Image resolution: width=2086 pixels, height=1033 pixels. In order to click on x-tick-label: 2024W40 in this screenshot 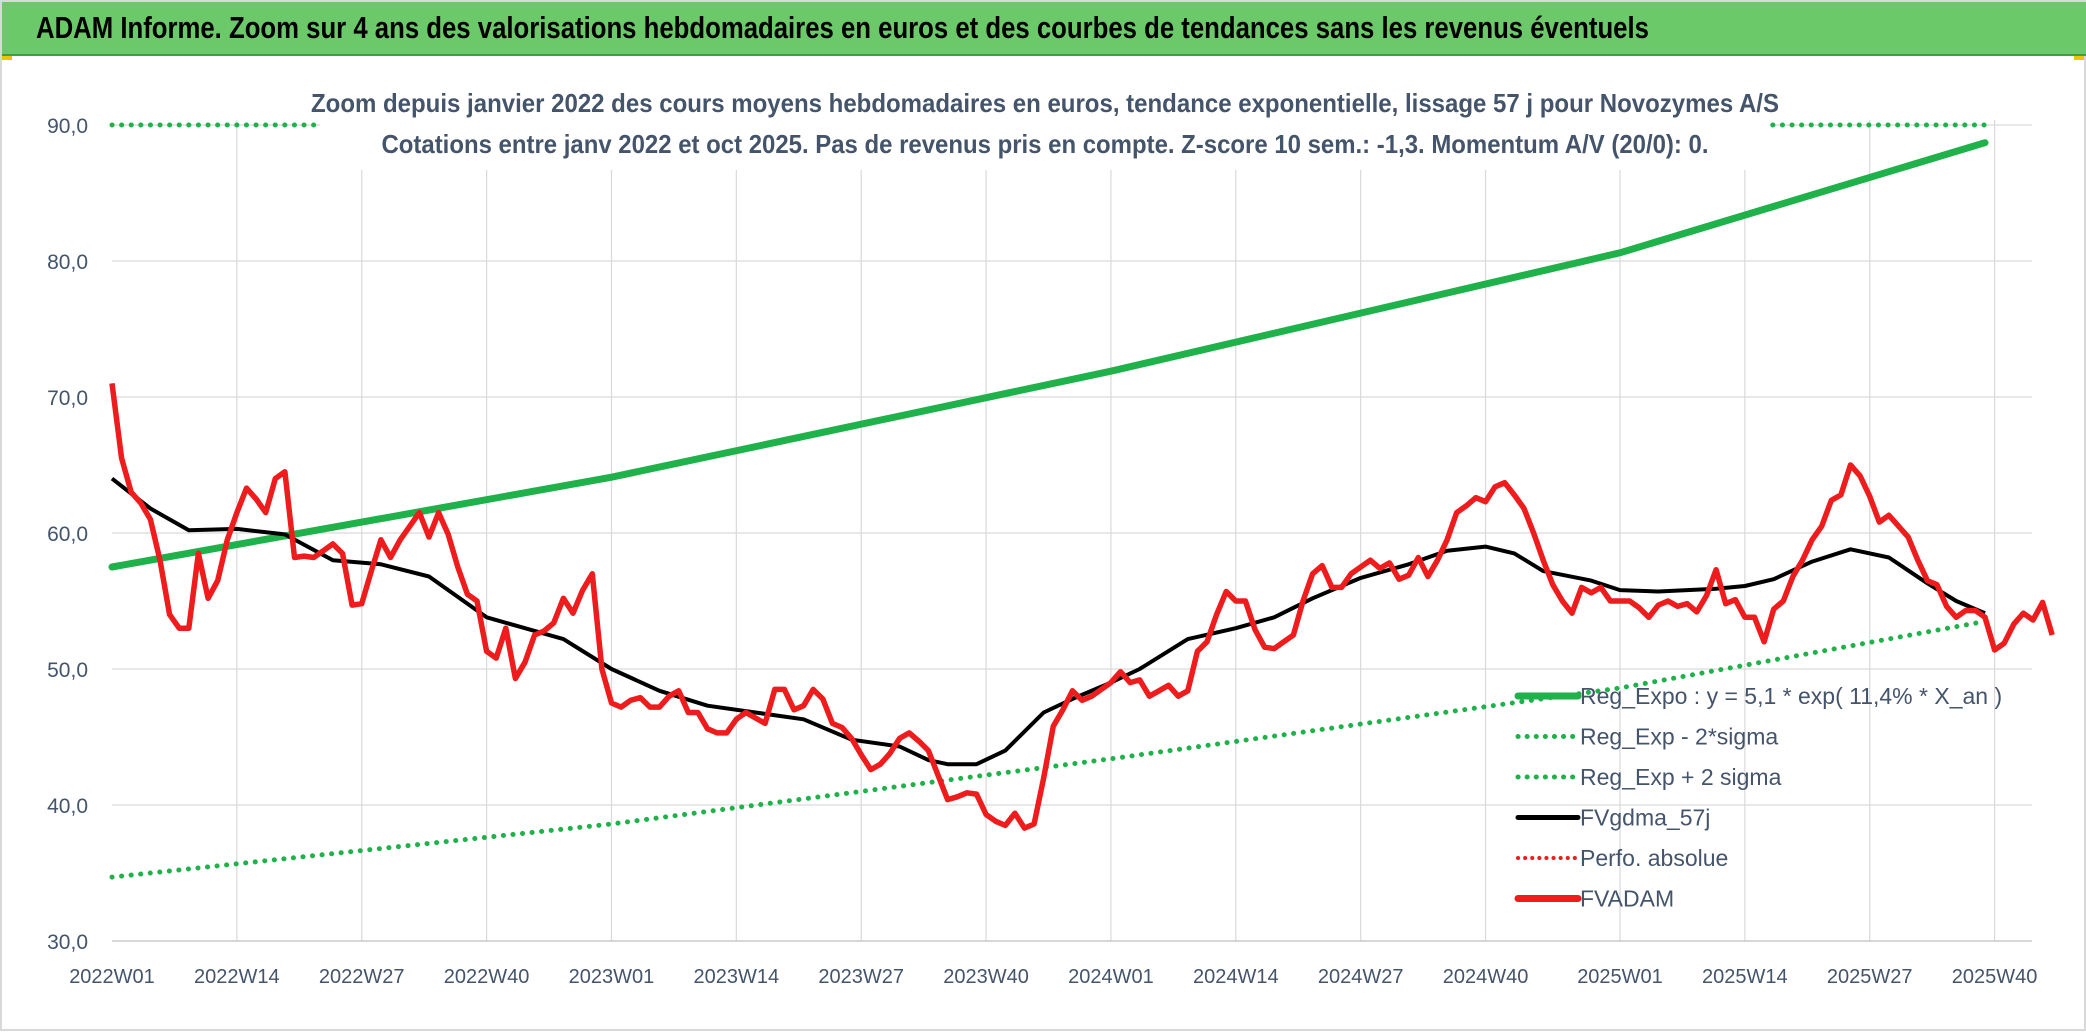, I will do `click(1486, 977)`.